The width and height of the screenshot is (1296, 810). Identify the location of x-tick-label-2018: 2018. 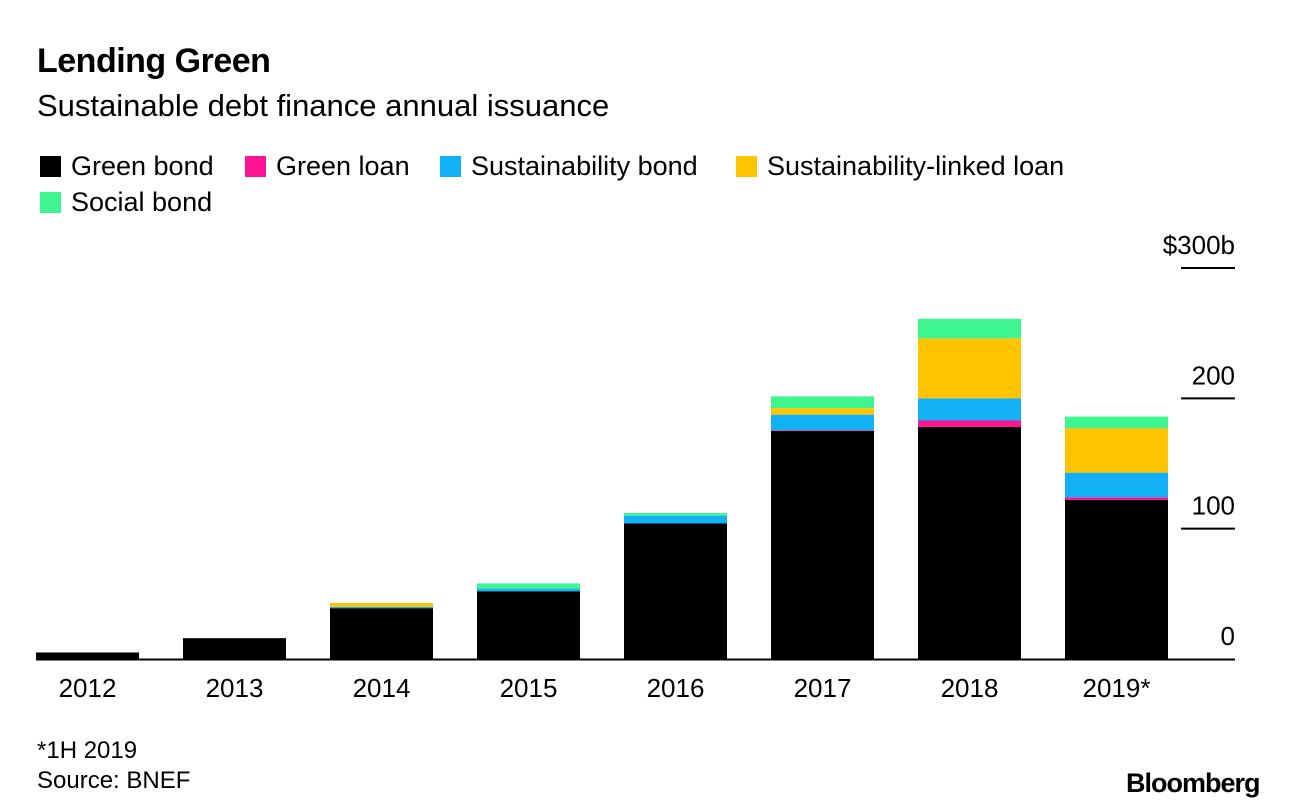
(970, 688).